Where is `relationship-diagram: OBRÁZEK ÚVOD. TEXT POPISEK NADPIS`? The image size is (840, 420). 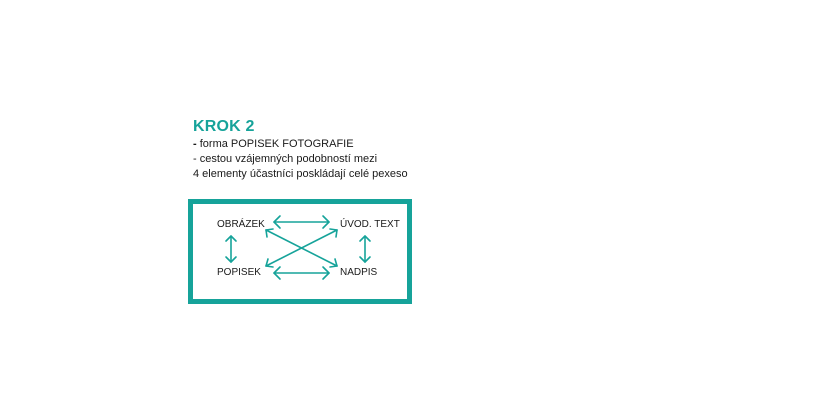 relationship-diagram: OBRÁZEK ÚVOD. TEXT POPISEK NADPIS is located at coordinates (300, 251).